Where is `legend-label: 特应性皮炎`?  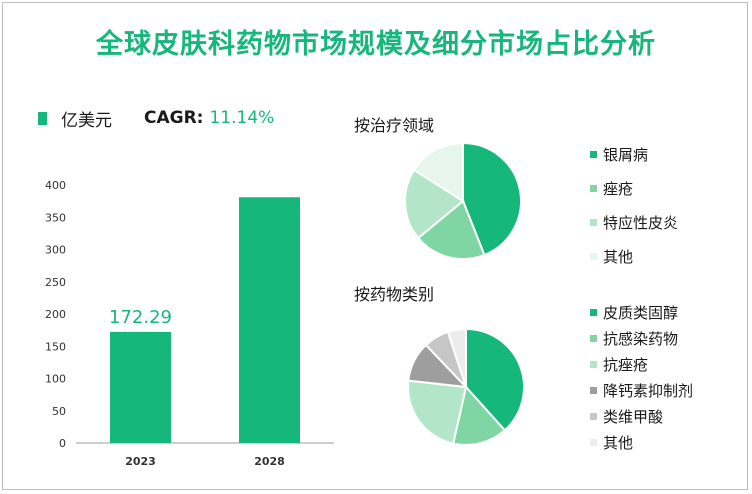
legend-label: 特应性皮炎 is located at coordinates (641, 222).